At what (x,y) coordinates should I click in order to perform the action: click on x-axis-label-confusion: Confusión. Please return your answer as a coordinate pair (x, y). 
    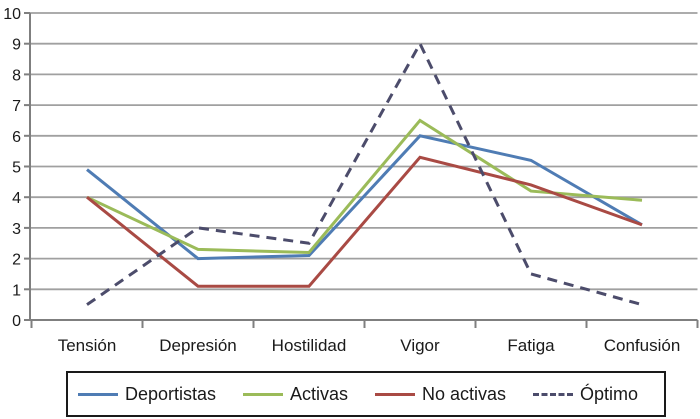
    Looking at the image, I should click on (642, 345).